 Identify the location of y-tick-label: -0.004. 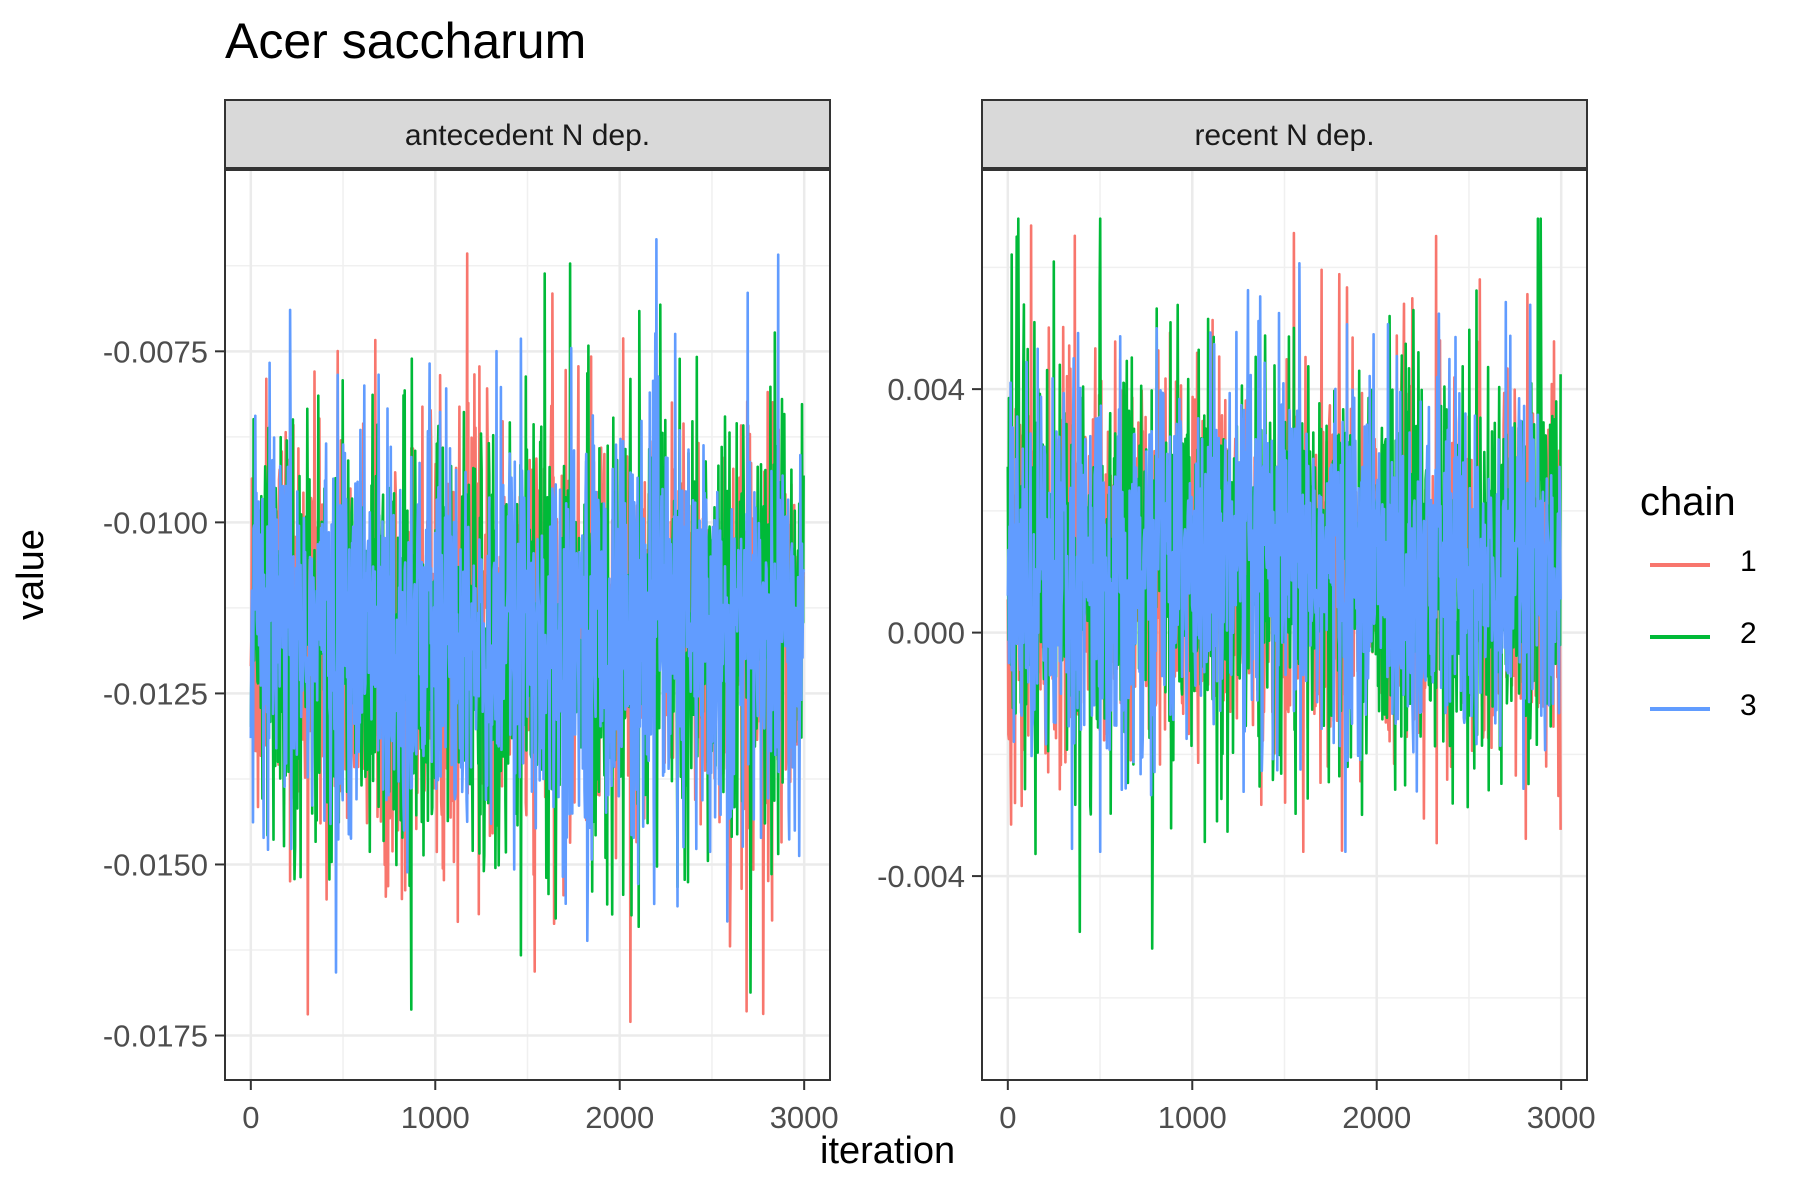
(921, 876).